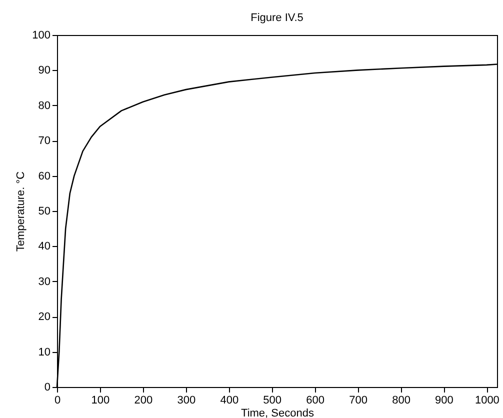 The height and width of the screenshot is (418, 503). Describe the element at coordinates (272, 400) in the screenshot. I see `x-tick-label: 500` at that location.